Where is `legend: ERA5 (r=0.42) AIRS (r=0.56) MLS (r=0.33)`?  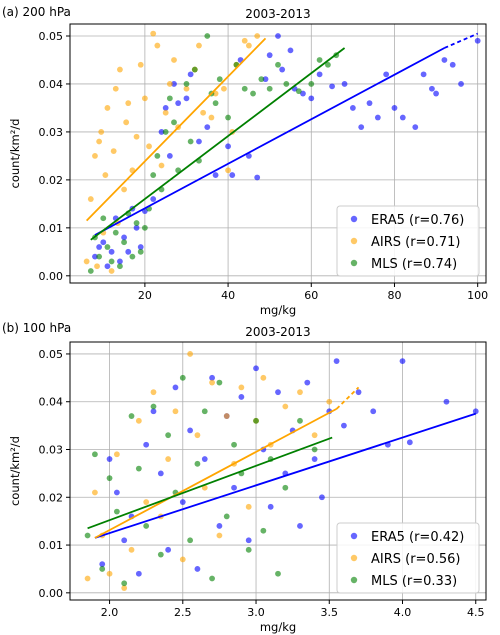
legend: ERA5 (r=0.42) AIRS (r=0.56) MLS (r=0.33) is located at coordinates (408, 558).